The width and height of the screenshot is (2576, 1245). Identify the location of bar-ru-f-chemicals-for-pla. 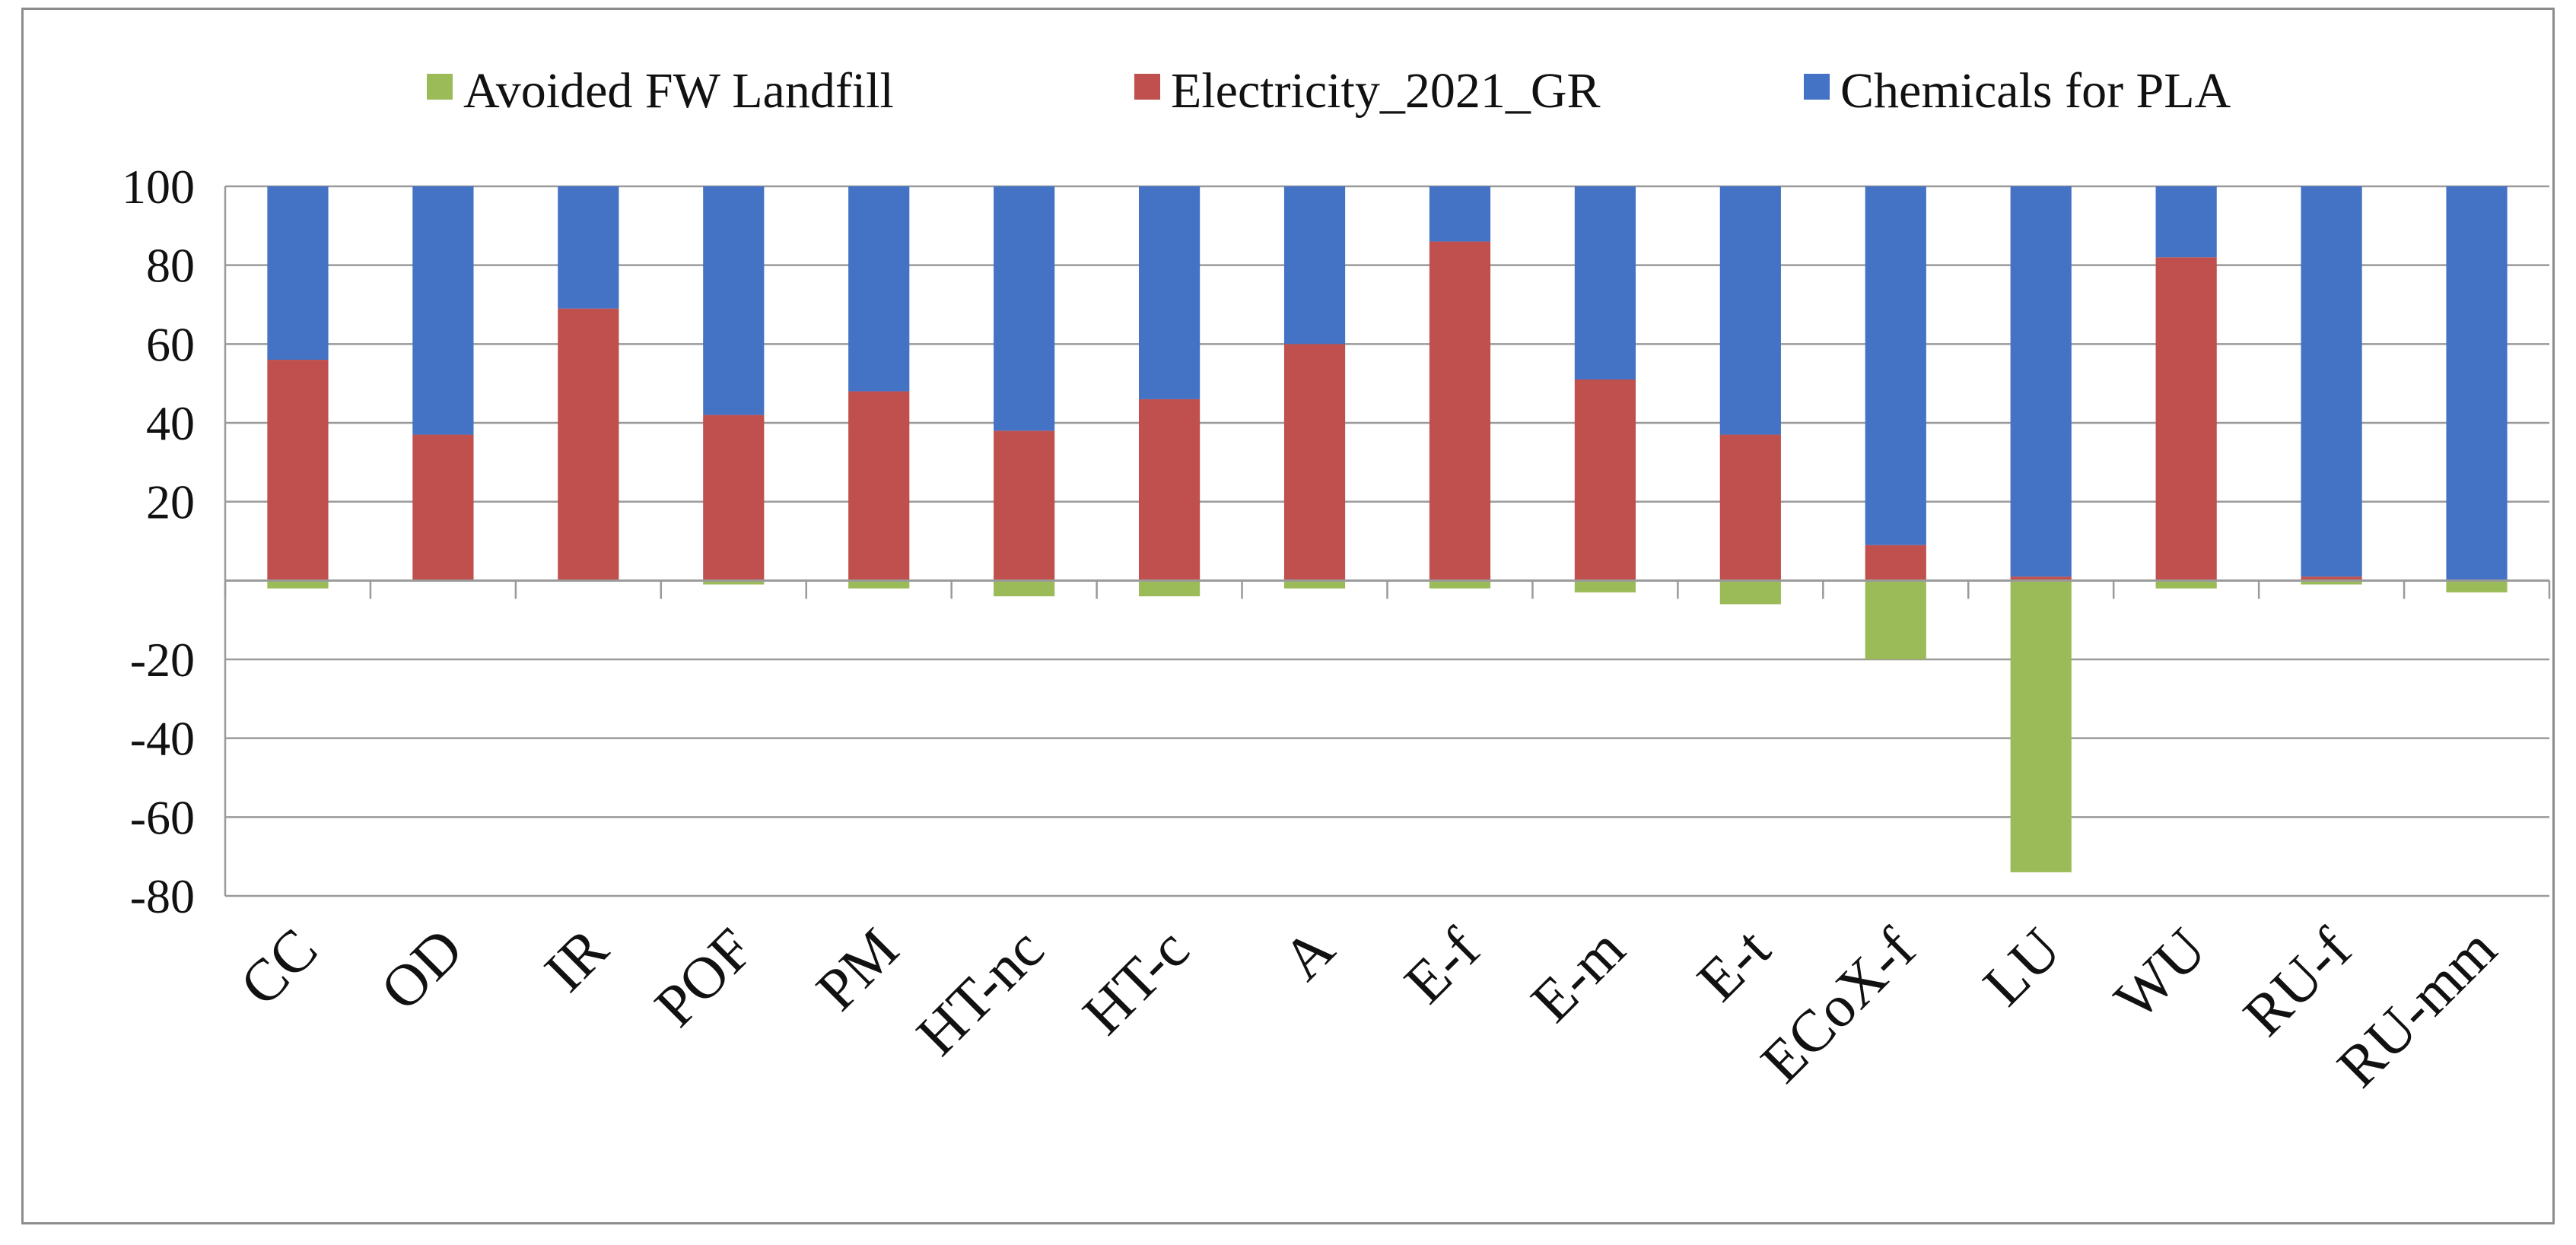
(2331, 381).